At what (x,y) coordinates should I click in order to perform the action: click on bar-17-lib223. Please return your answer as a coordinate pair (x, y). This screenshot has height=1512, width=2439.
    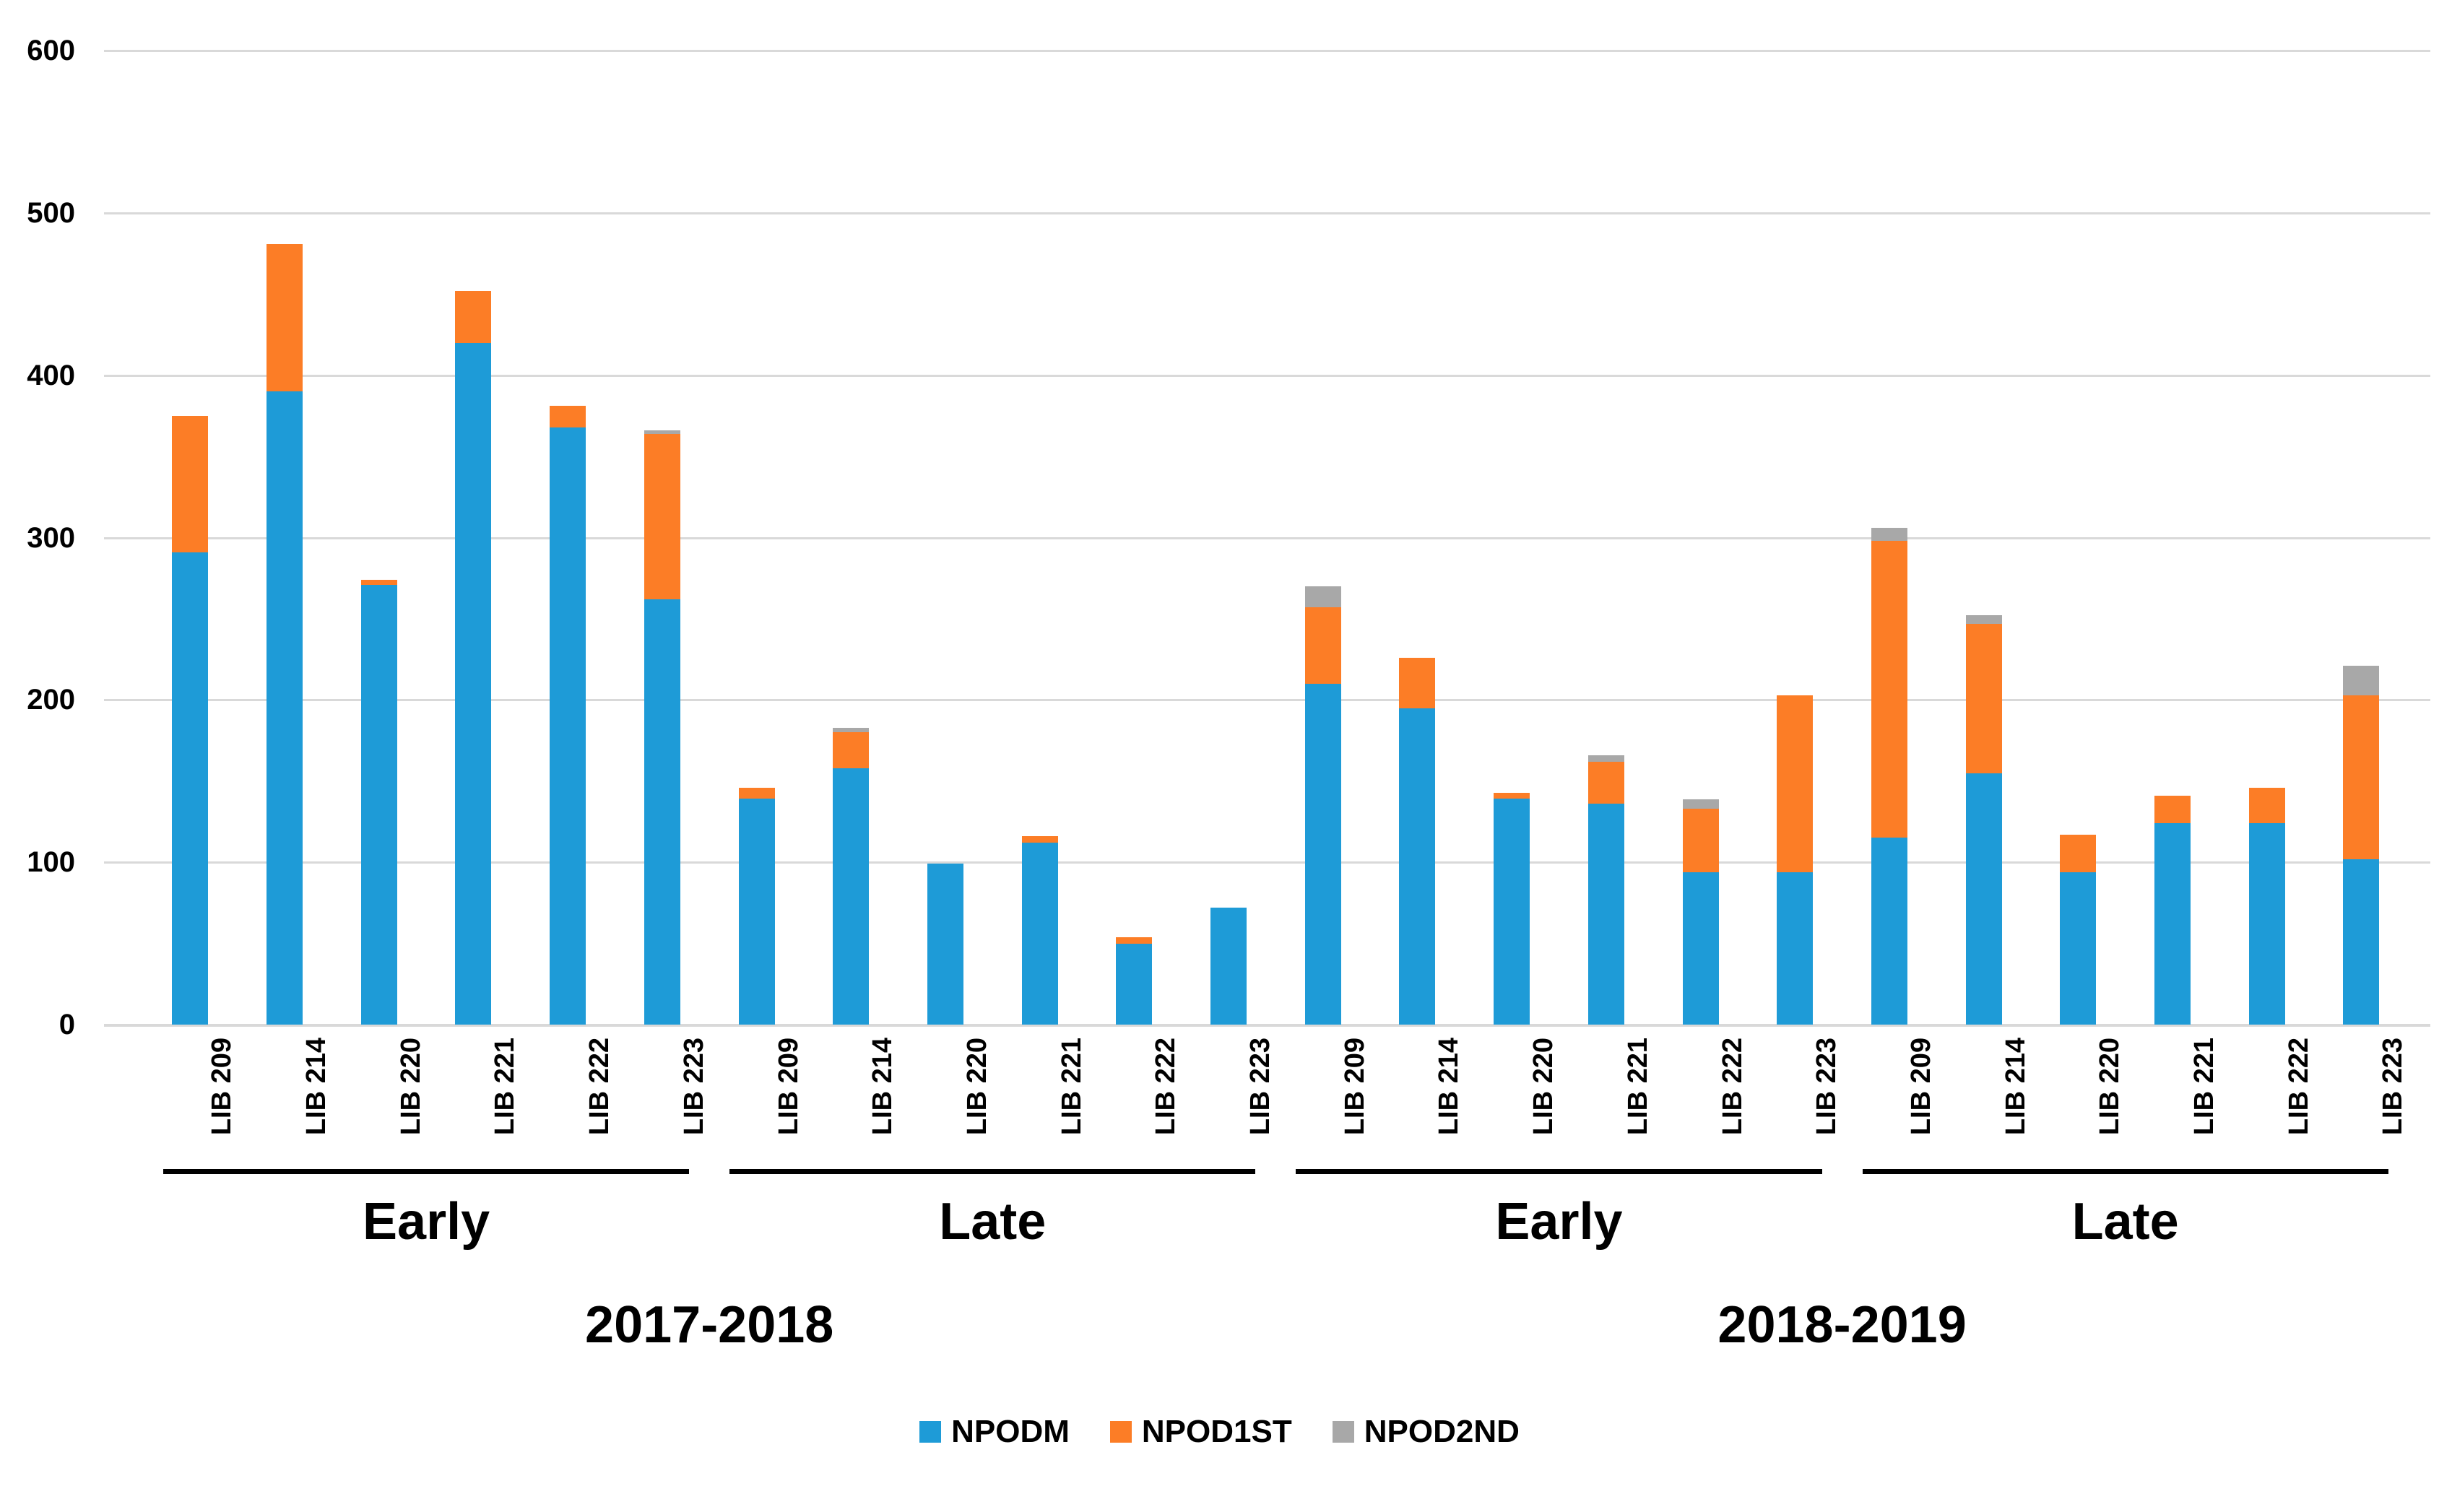
    Looking at the image, I should click on (1795, 538).